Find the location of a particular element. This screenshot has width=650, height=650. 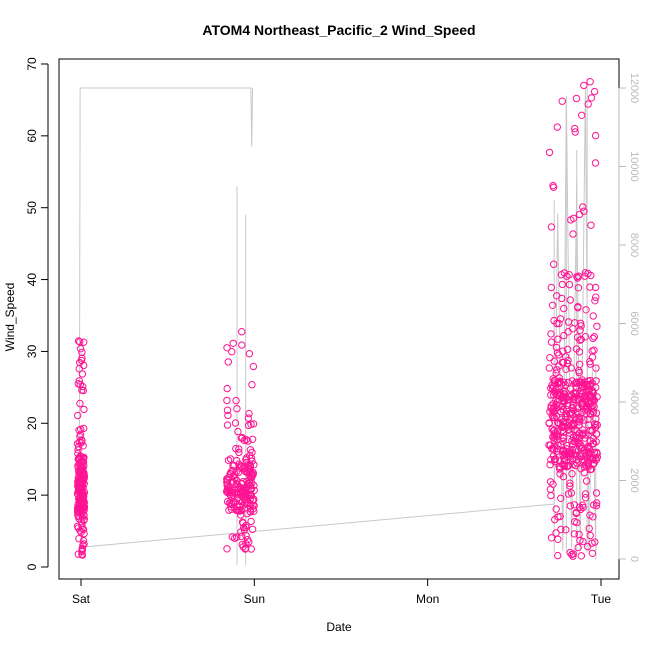

left-axis: 0 10 20 30 40 50 60 70 is located at coordinates (37, 313).